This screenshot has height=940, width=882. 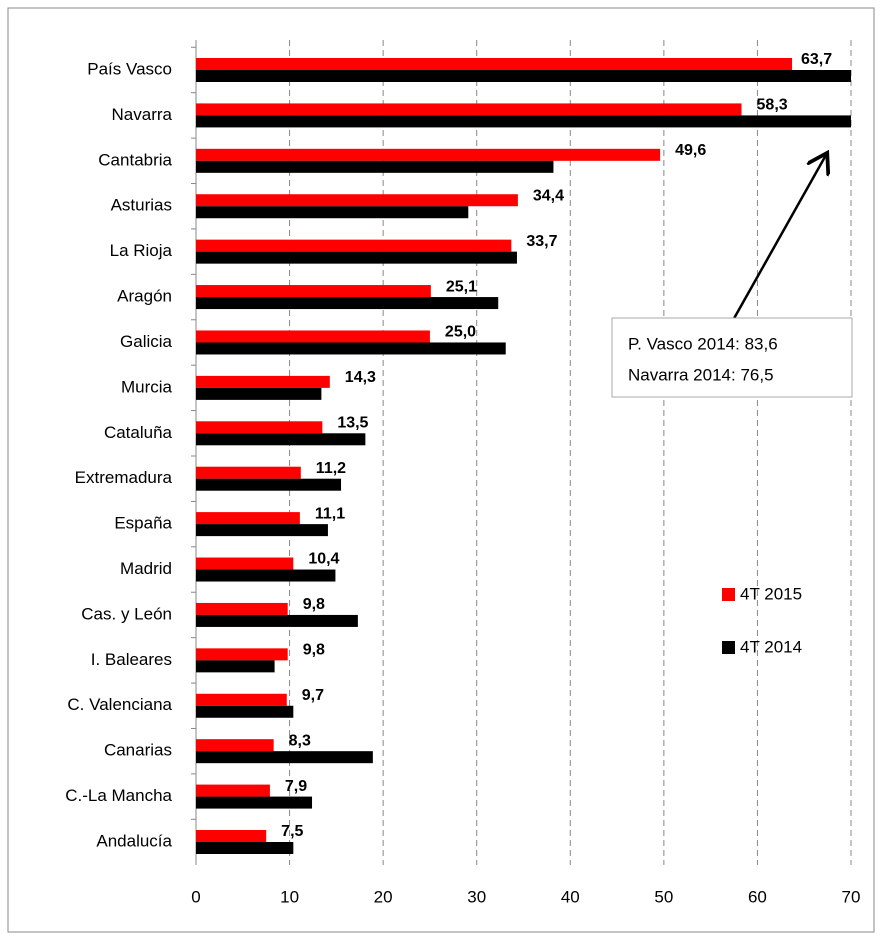 I want to click on x-tick-label: 30, so click(x=476, y=896).